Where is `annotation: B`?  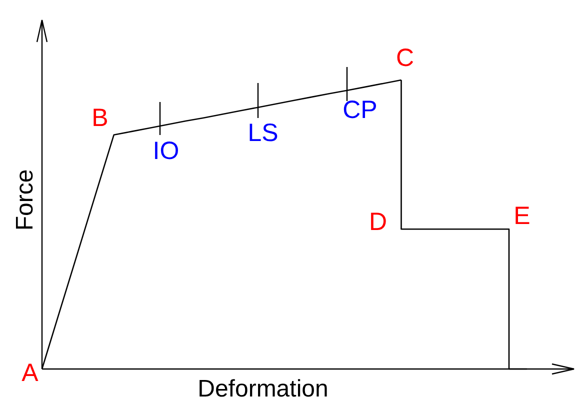 annotation: B is located at coordinates (100, 118).